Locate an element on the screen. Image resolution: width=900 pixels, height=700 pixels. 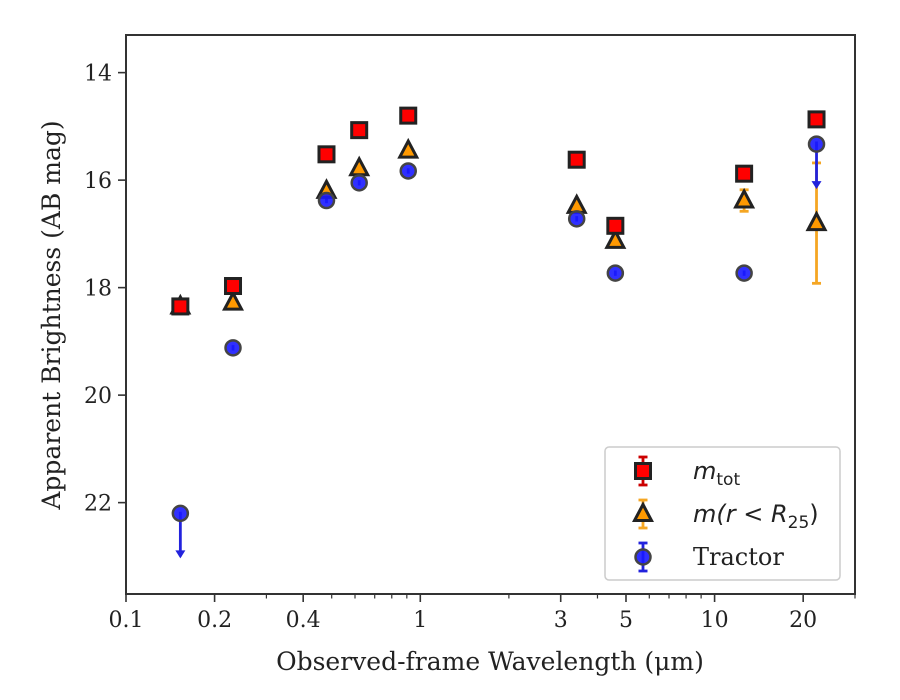
x-tick-label: 20 is located at coordinates (803, 620).